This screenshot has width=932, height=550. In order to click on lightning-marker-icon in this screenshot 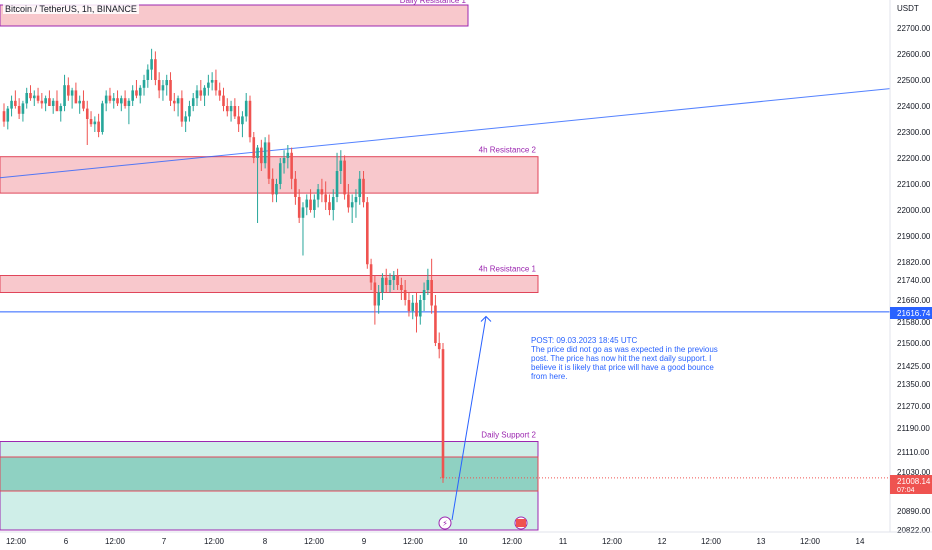, I will do `click(445, 523)`.